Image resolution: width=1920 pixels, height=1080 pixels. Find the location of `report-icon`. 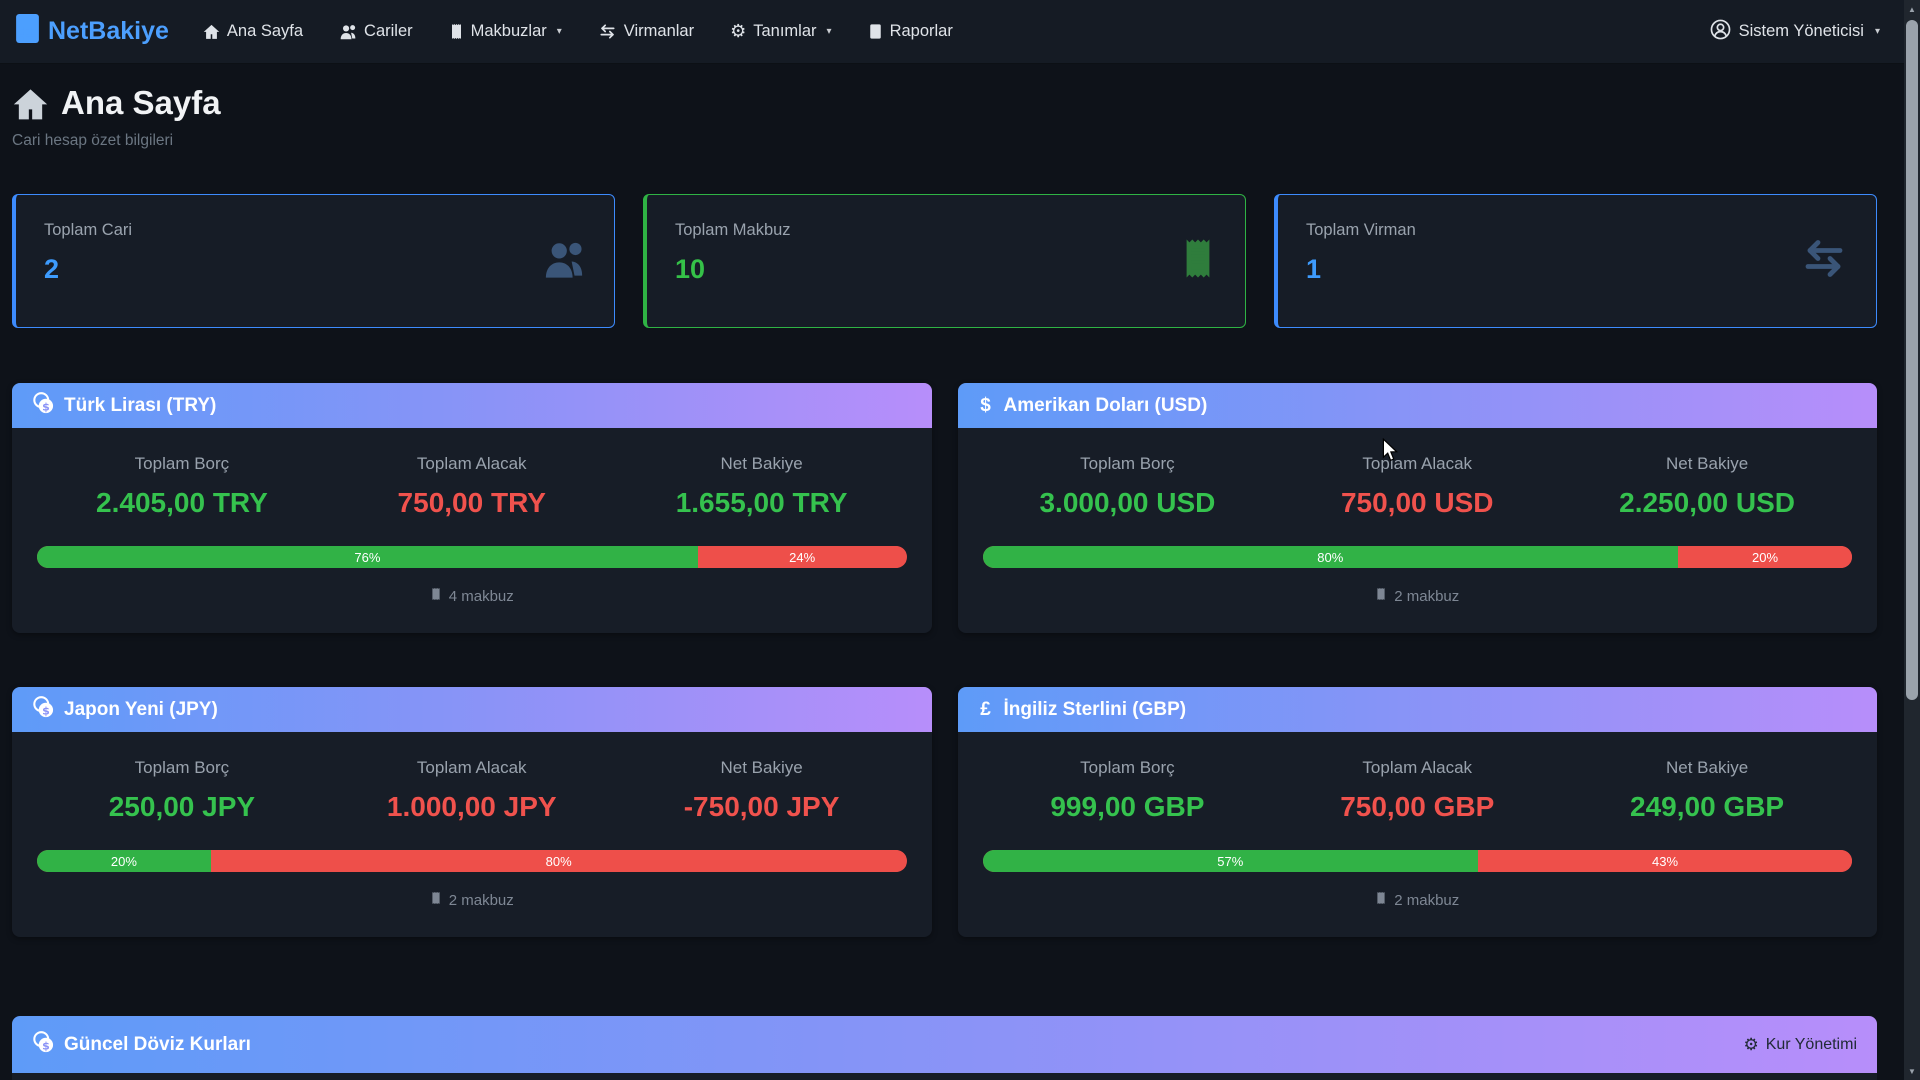

report-icon is located at coordinates (875, 31).